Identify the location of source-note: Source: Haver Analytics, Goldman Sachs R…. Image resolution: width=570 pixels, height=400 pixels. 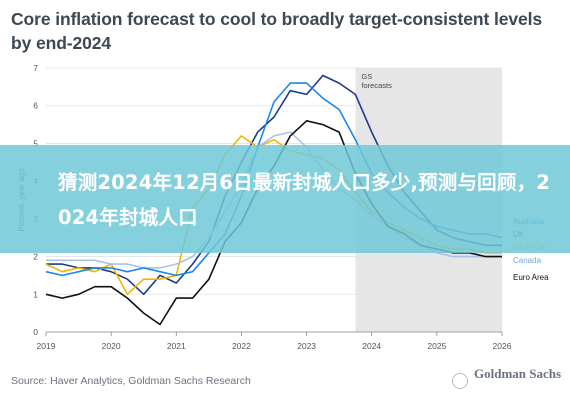
(131, 381).